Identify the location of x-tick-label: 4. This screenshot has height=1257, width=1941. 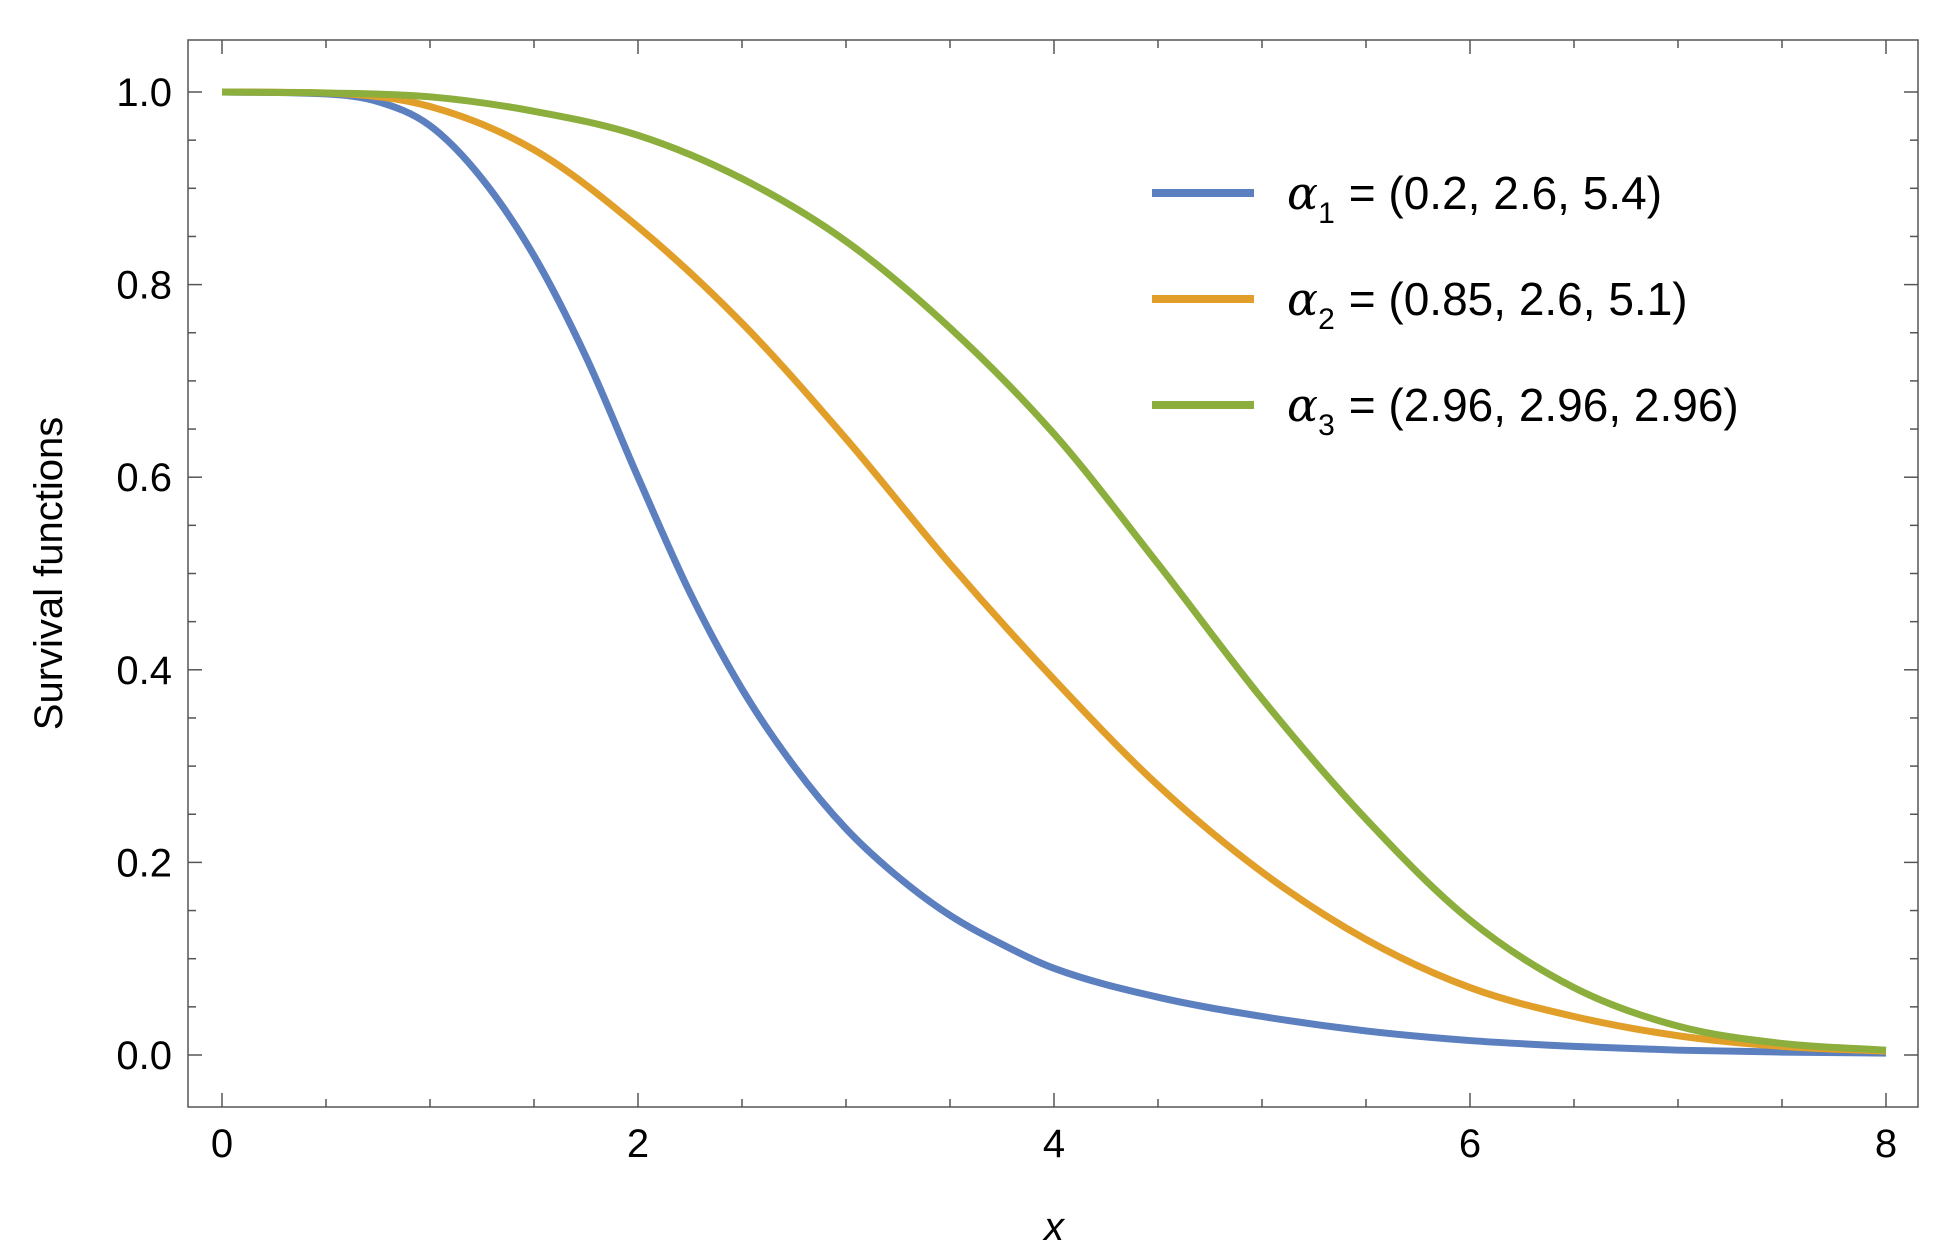
(1054, 1144).